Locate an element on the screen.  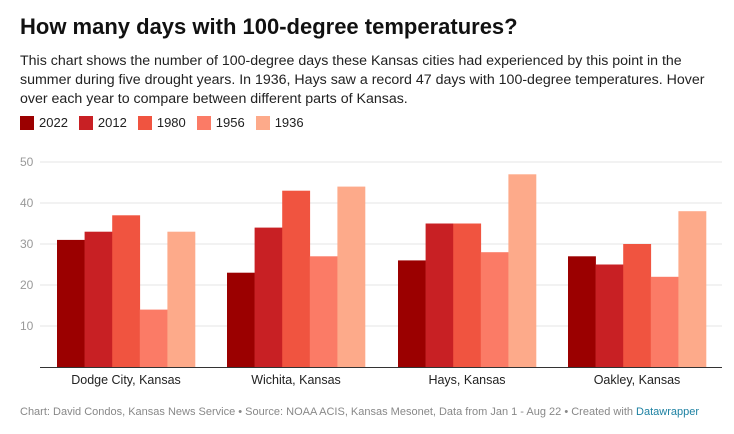
legend-item-1956: 1956 is located at coordinates (220, 122).